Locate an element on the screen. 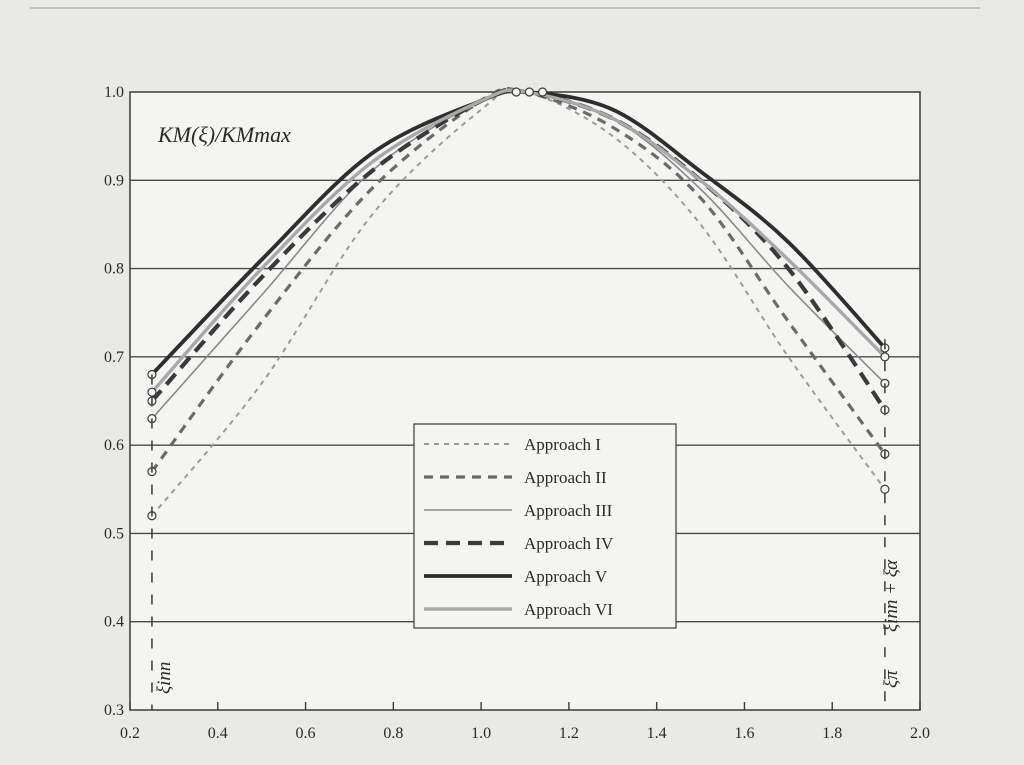 This screenshot has height=765, width=1024. legend-label-5: Approach V is located at coordinates (566, 576).